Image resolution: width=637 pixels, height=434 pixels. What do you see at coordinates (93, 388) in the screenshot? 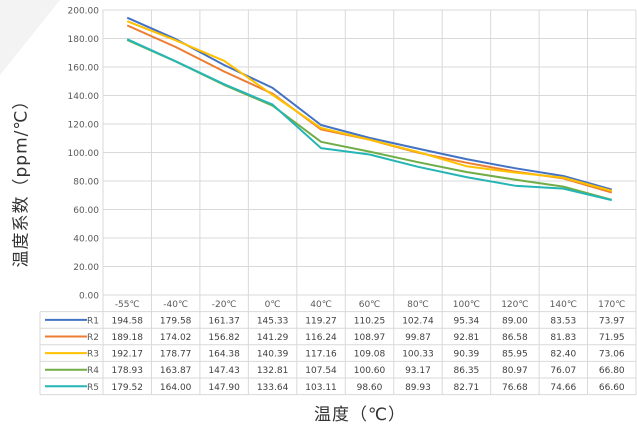
I see `legend-label: R5` at bounding box center [93, 388].